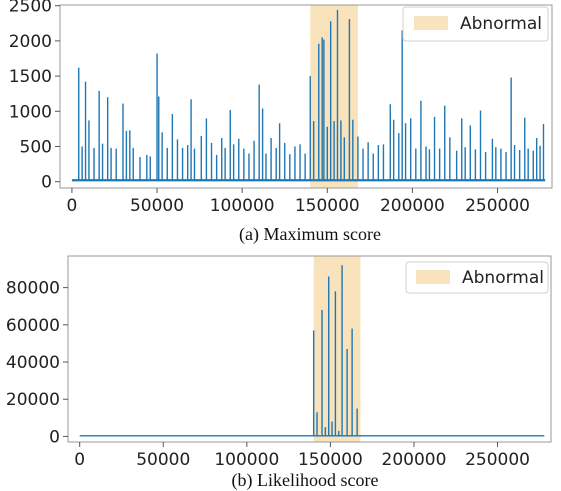 The height and width of the screenshot is (491, 561). Describe the element at coordinates (310, 234) in the screenshot. I see `caption: (a) Maximum score` at that location.